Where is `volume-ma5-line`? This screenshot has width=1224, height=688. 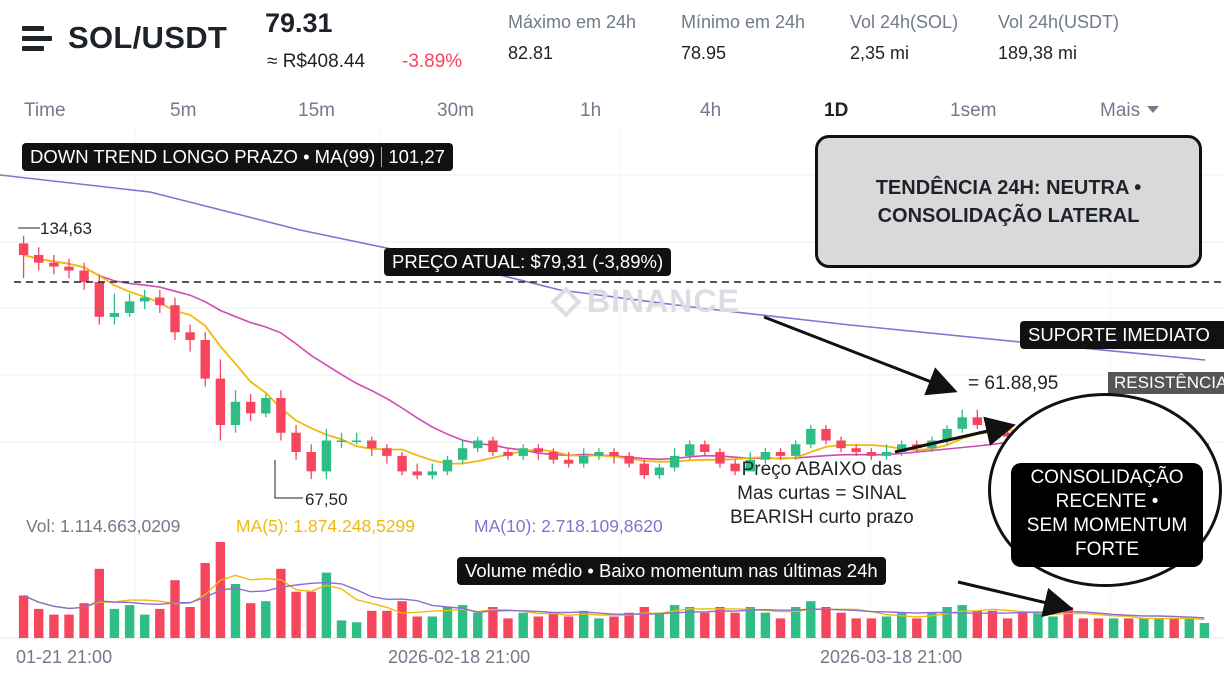
volume-ma5-line is located at coordinates (614, 597).